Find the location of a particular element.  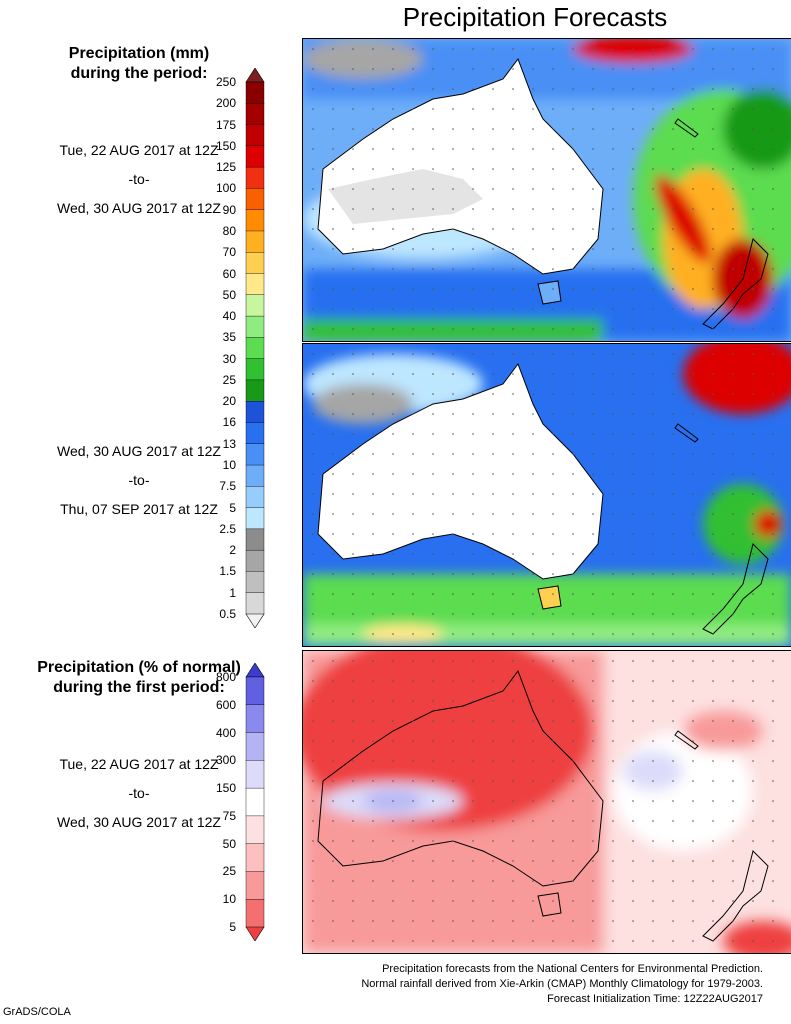

precip-colorbar-label: 40 is located at coordinates (229, 316).